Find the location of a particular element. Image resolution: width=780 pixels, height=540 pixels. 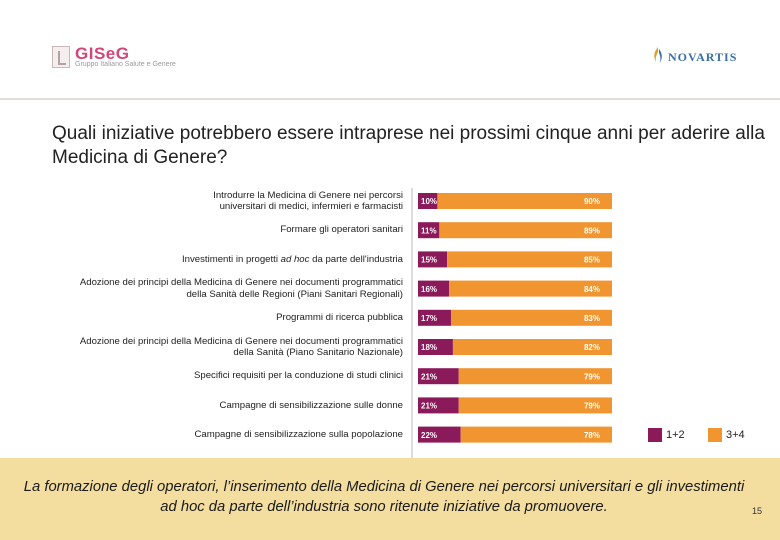

giseg-logo: GISeG Gruppo Italiano Salute e Genere is located at coordinates (122, 60).